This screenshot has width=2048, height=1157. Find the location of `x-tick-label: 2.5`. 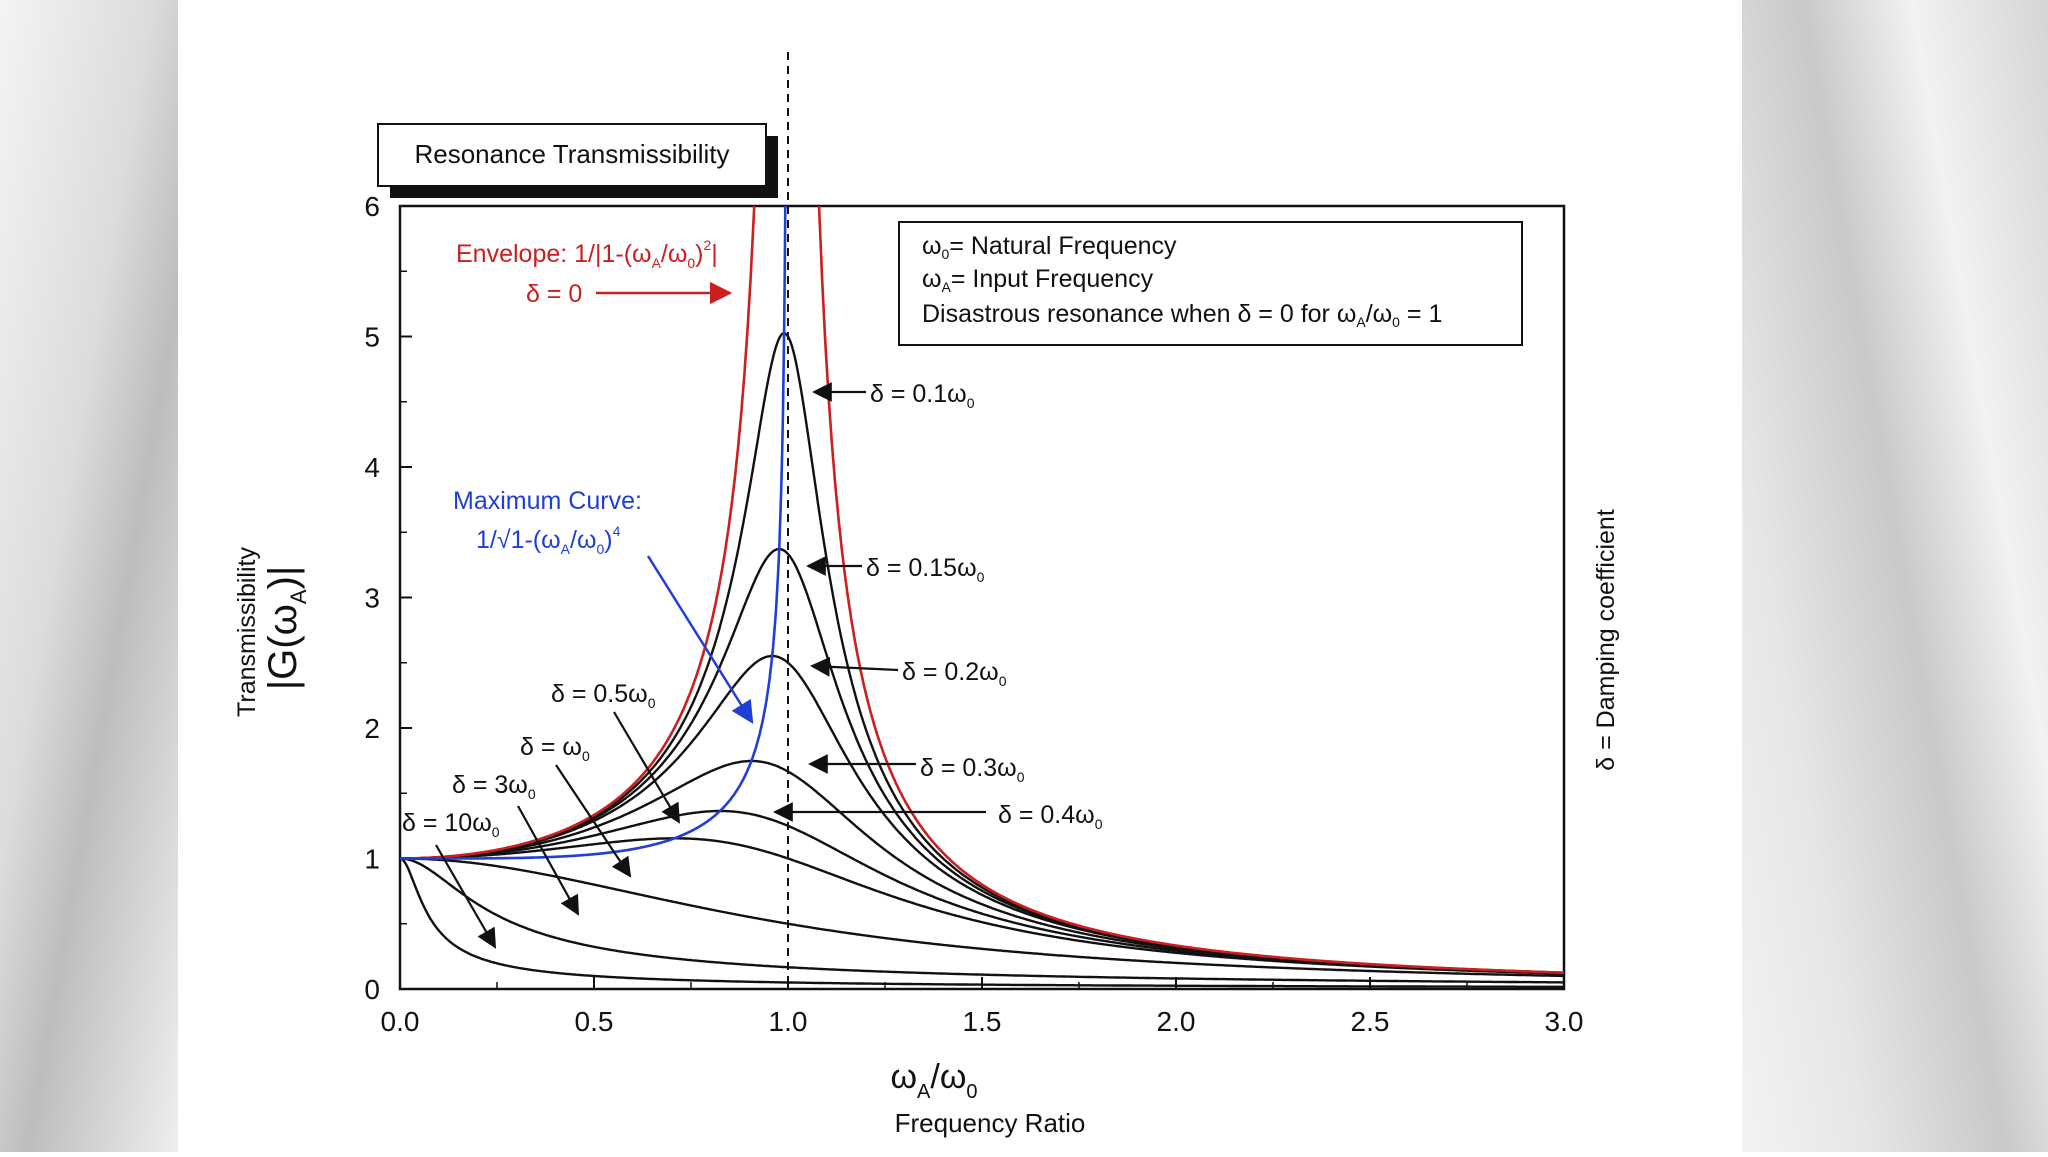

x-tick-label: 2.5 is located at coordinates (1370, 1021).